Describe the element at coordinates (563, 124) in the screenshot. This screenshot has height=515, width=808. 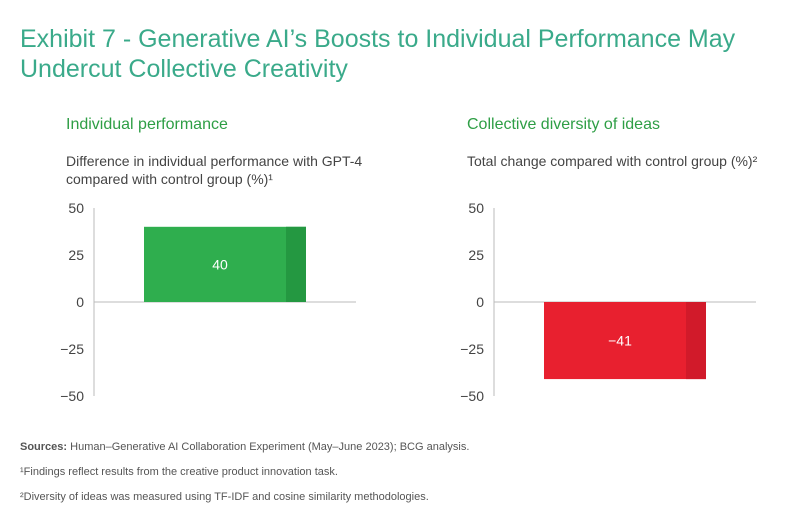
I see `panel-heading-collective-diversity: Collective diversity of ideas` at that location.